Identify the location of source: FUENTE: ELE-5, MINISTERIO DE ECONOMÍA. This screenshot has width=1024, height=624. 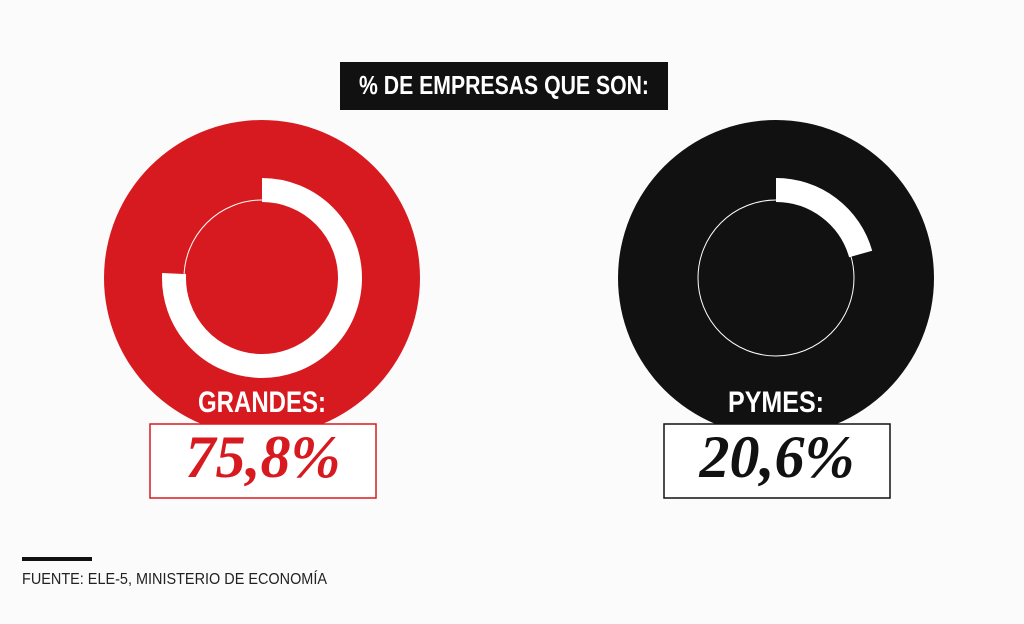
(174, 578).